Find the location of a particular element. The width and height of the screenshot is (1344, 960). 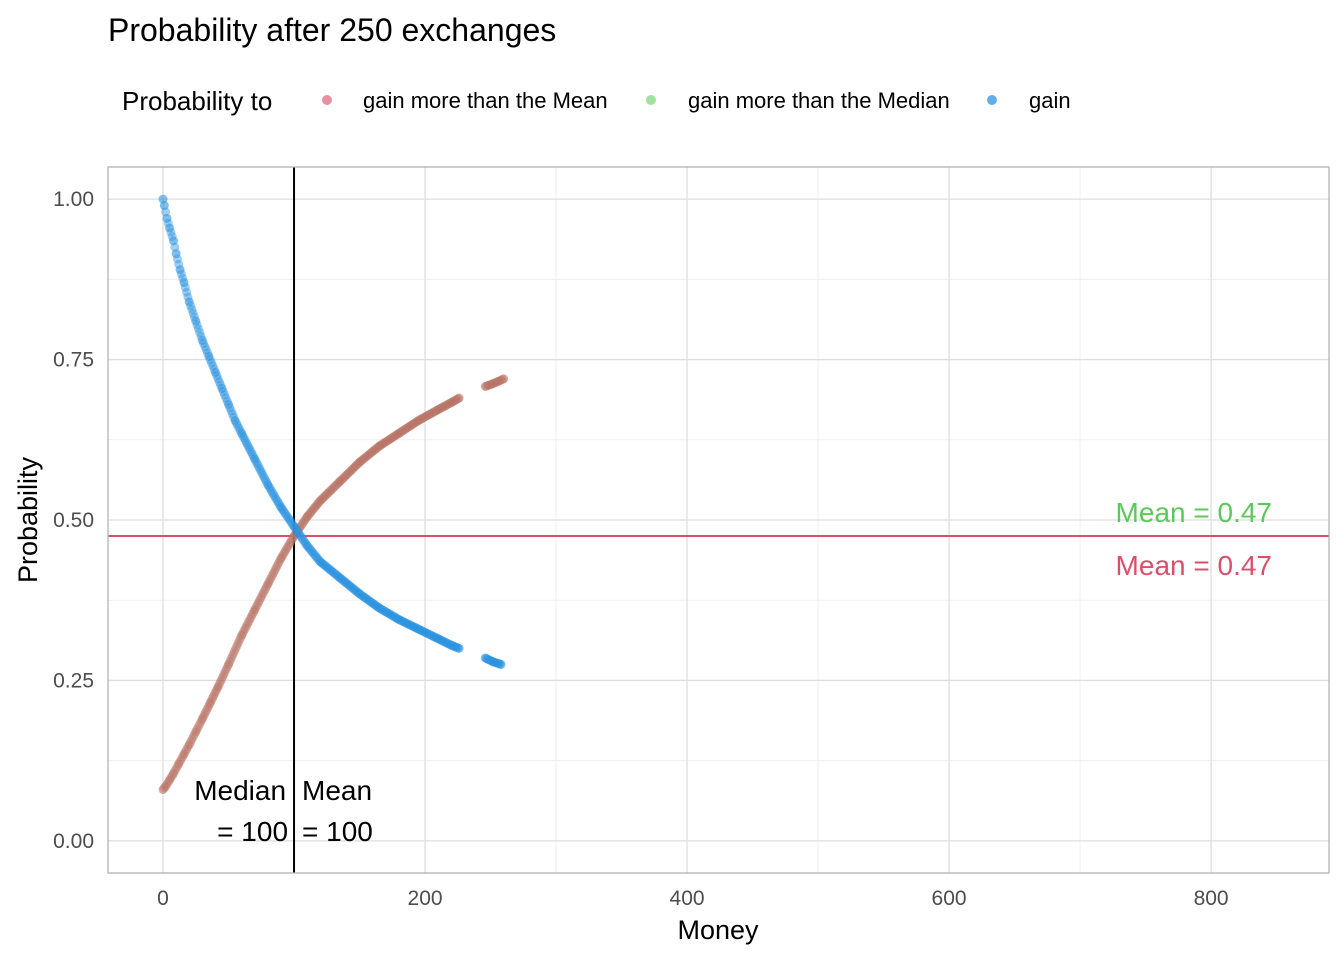

x-tick-label: 600 is located at coordinates (949, 898).